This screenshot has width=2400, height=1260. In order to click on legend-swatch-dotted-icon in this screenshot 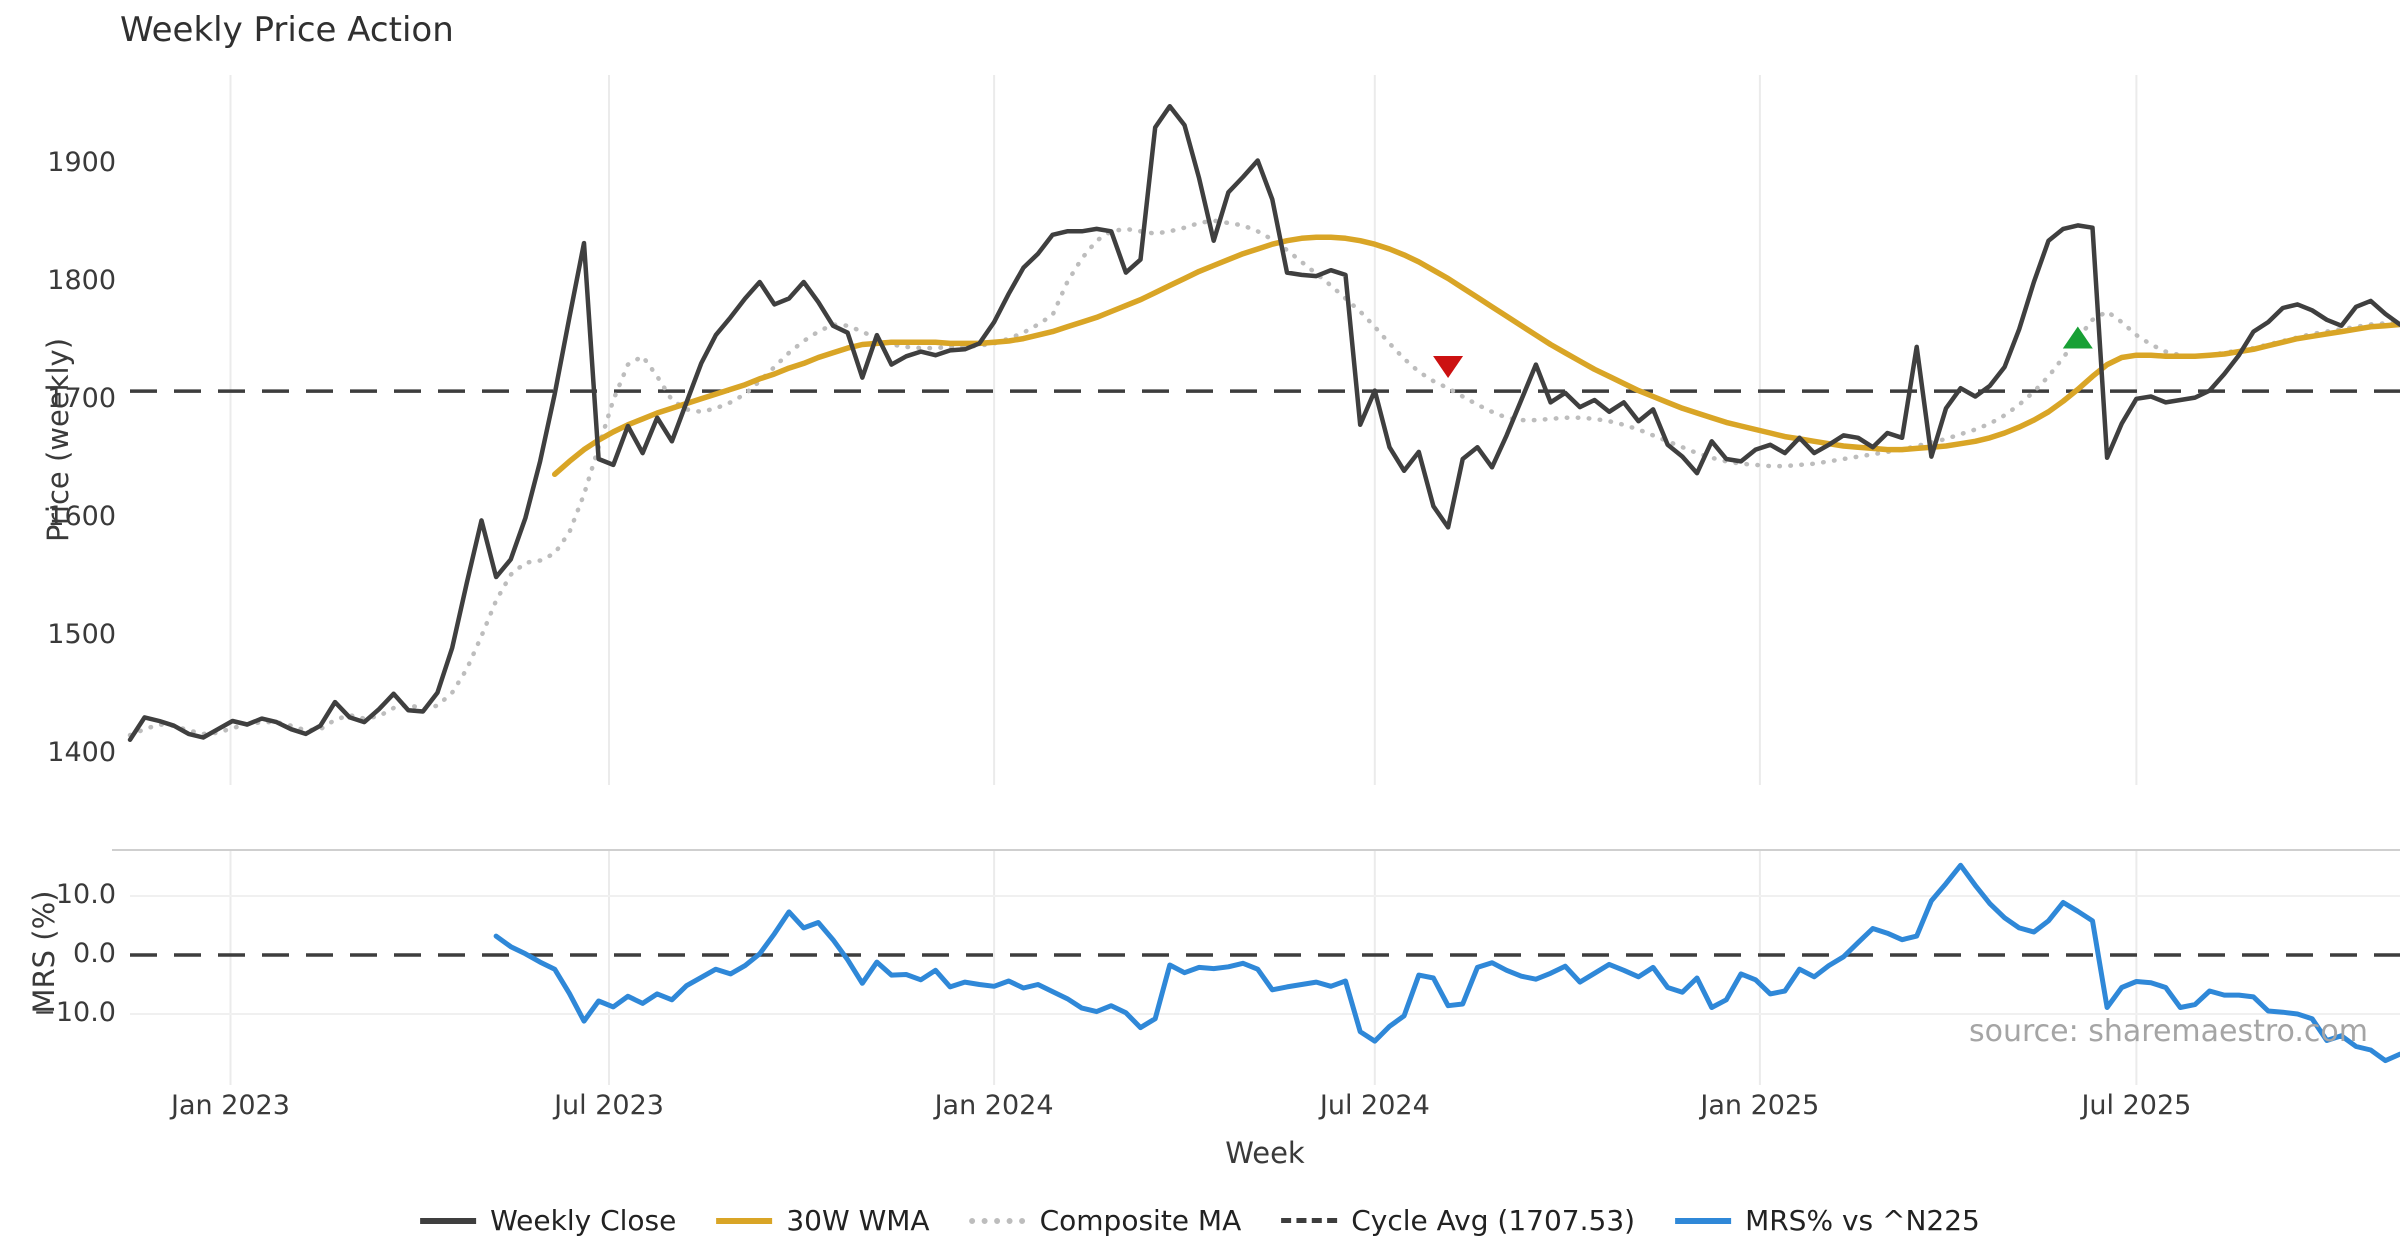, I will do `click(997, 1220)`.